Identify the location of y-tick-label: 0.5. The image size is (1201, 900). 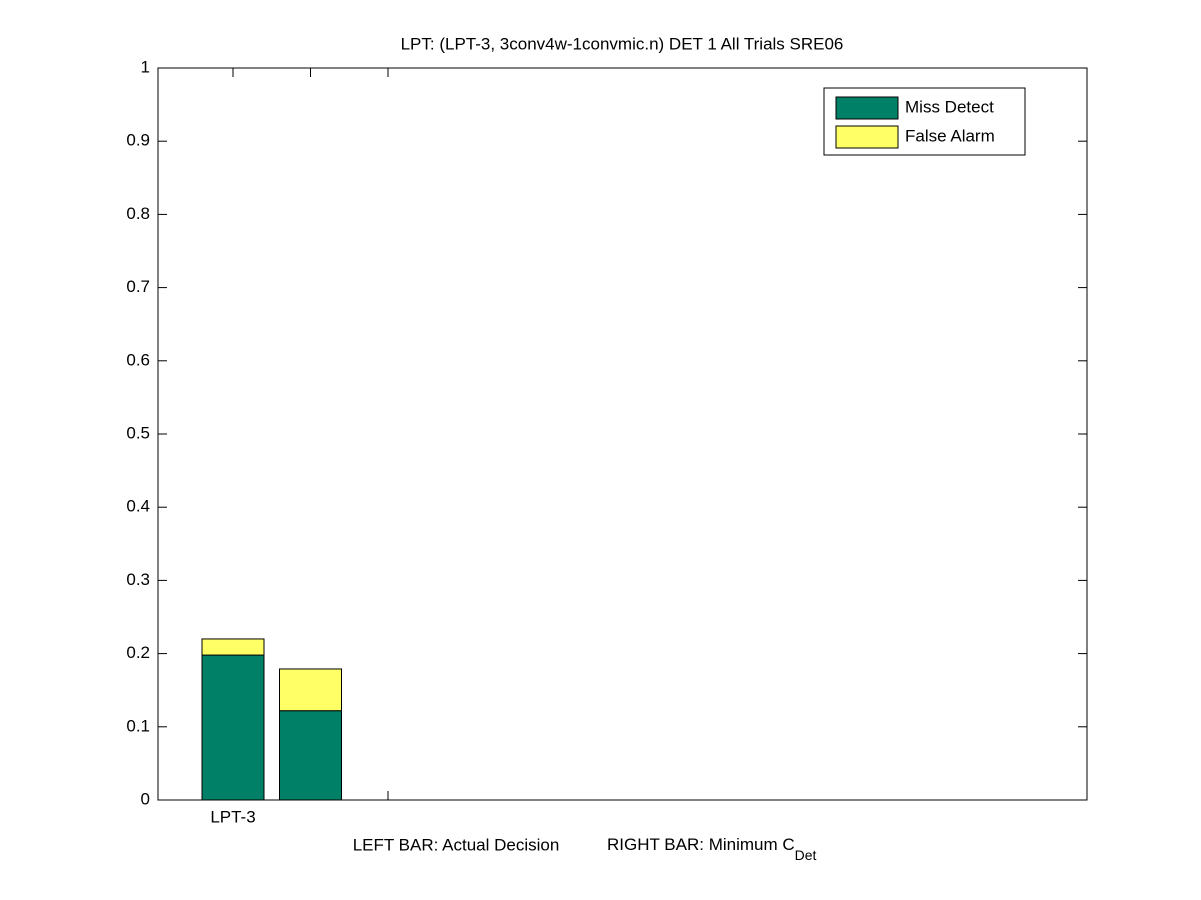
(138, 432).